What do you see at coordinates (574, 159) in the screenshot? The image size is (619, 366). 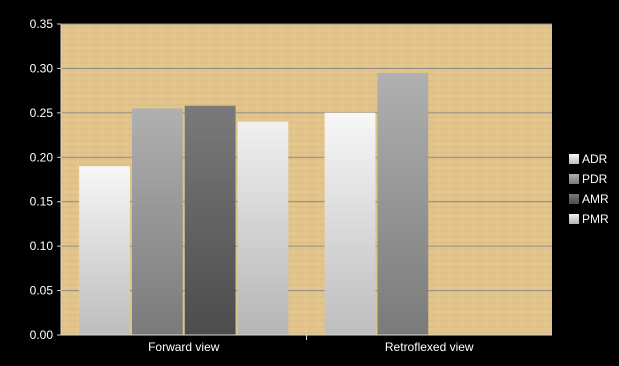 I see `legend-swatch-adr` at bounding box center [574, 159].